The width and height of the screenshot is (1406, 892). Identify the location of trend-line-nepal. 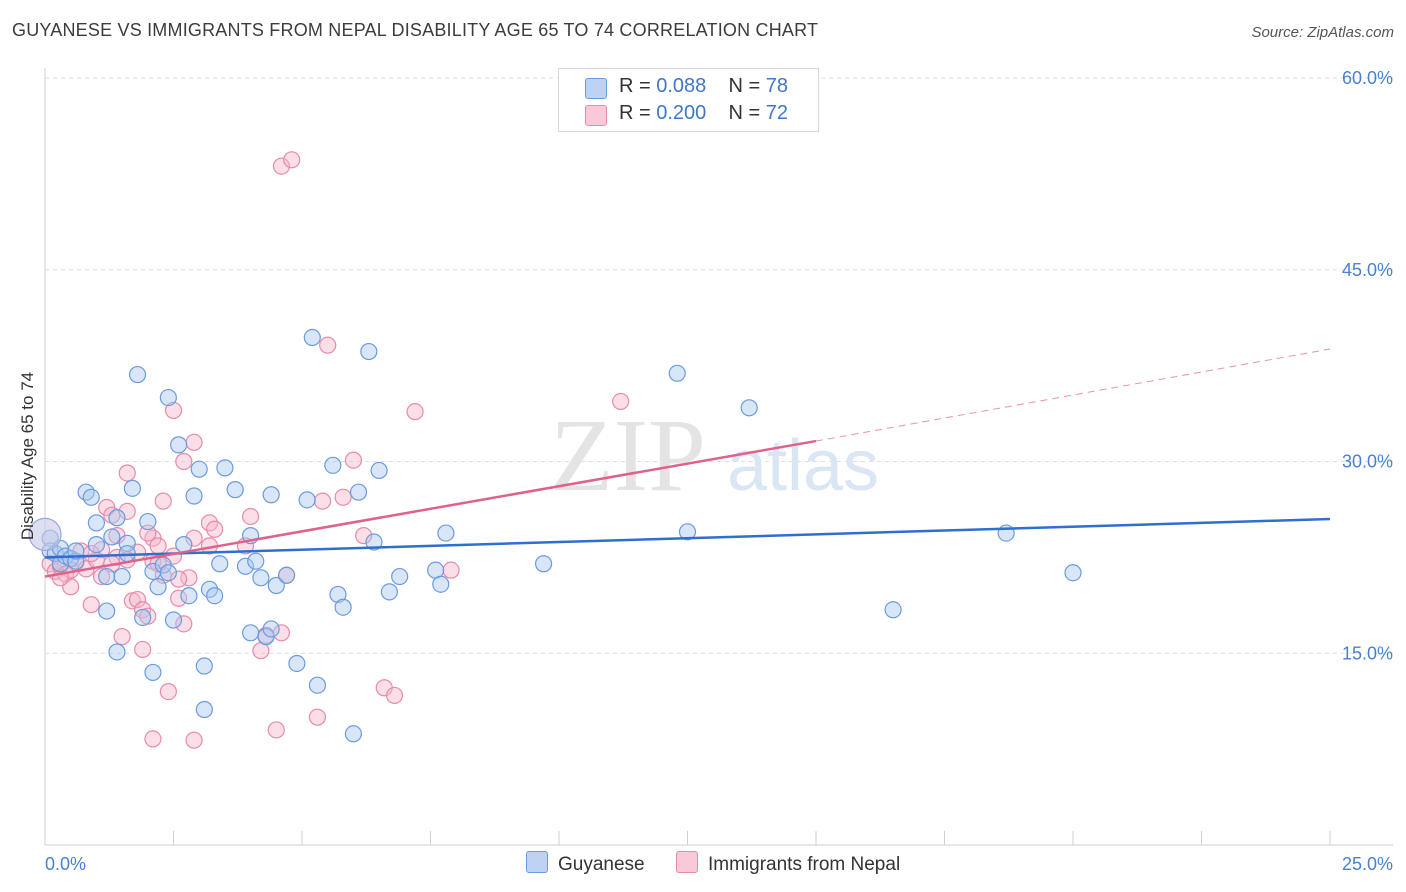
(430, 508).